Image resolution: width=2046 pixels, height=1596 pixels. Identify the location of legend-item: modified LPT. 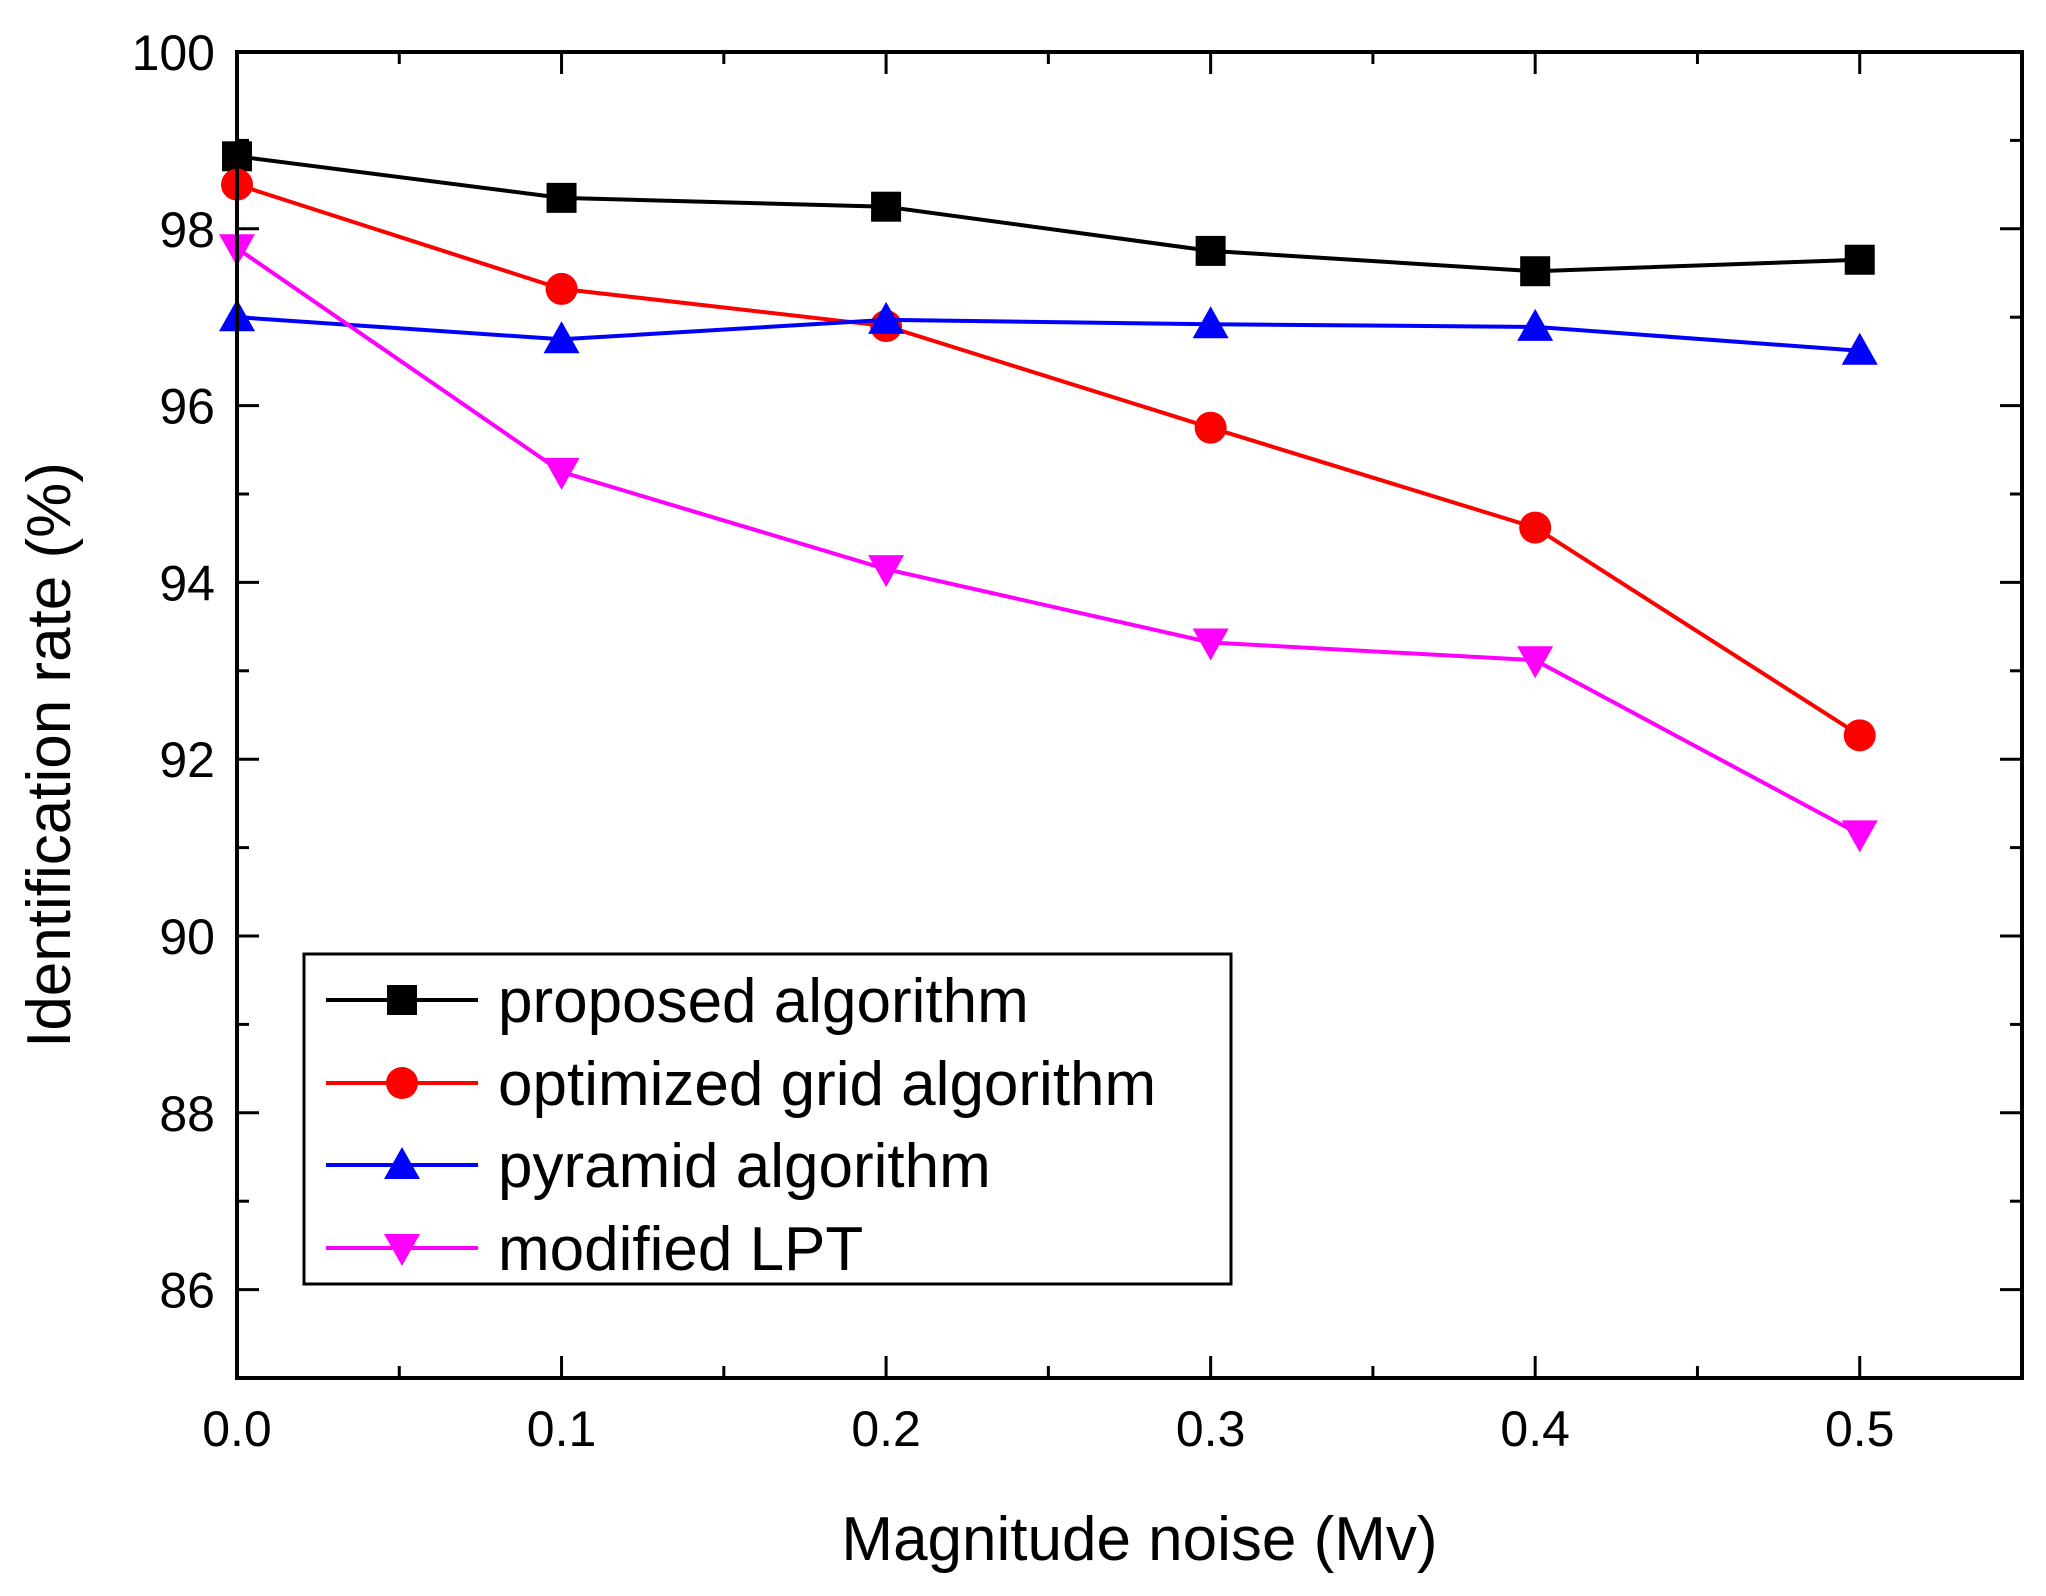
(594, 1249).